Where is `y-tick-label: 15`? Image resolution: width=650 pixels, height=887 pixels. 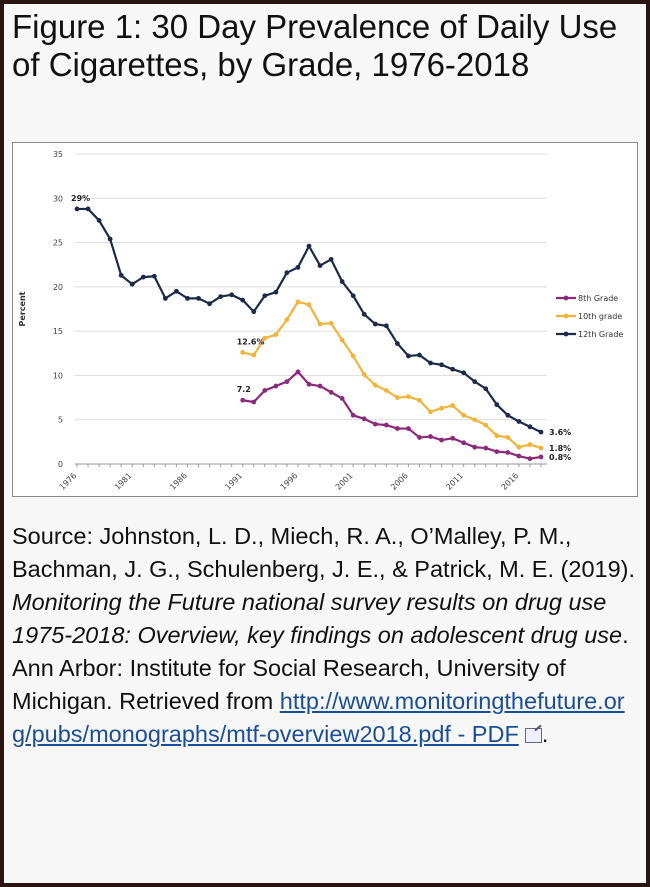 y-tick-label: 15 is located at coordinates (58, 331).